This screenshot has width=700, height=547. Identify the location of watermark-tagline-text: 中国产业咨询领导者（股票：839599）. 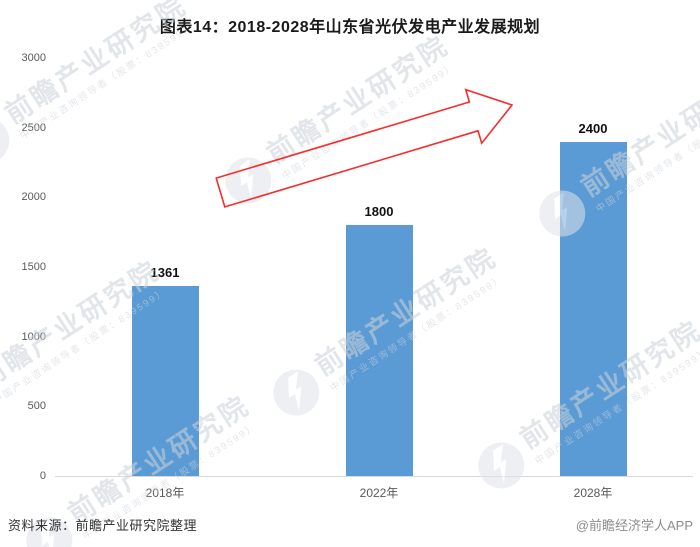
(369, 122).